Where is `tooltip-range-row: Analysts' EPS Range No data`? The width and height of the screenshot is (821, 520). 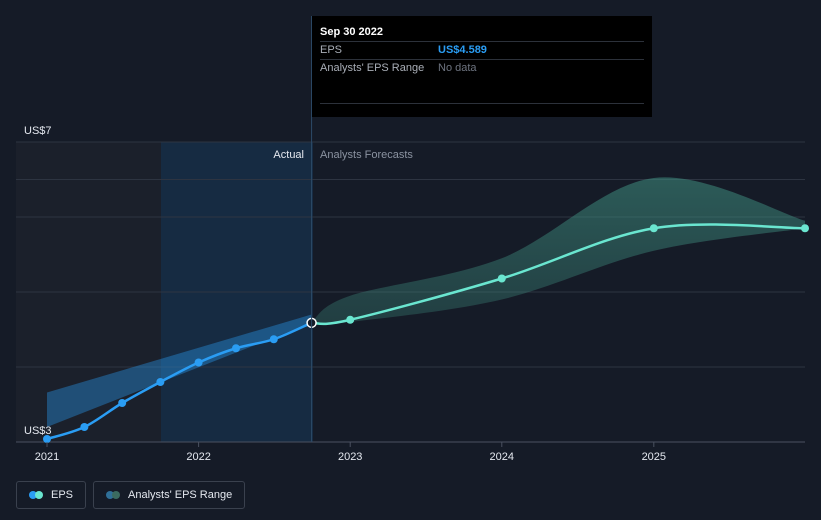 tooltip-range-row: Analysts' EPS Range No data is located at coordinates (482, 68).